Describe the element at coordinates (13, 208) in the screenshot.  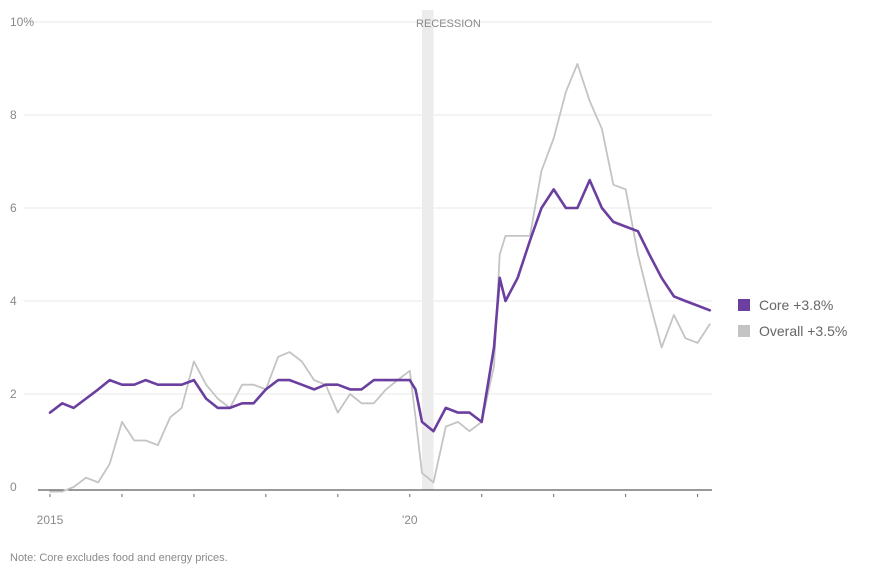
I see `y-tick-label-6: 6` at that location.